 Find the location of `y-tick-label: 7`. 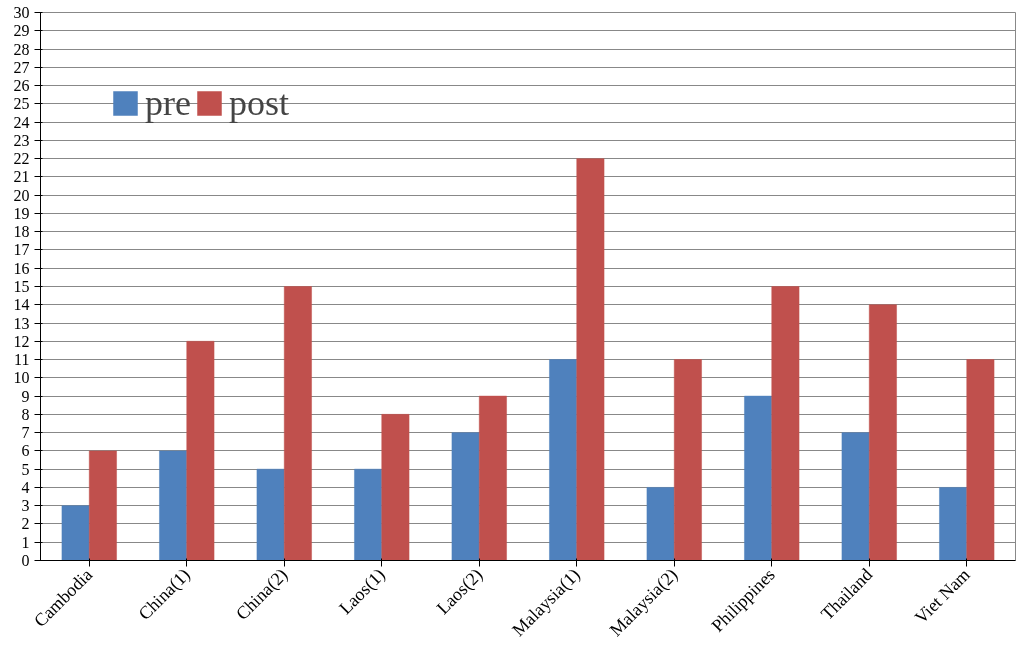

y-tick-label: 7 is located at coordinates (25, 433).